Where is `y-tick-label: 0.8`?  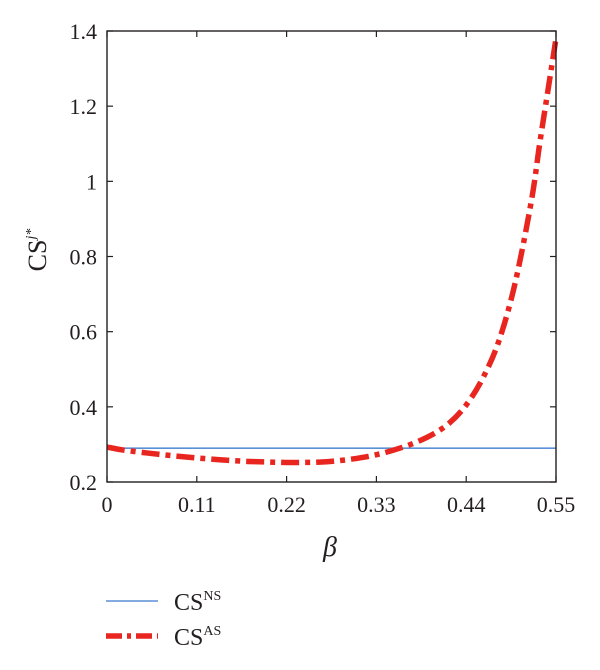 y-tick-label: 0.8 is located at coordinates (84, 257).